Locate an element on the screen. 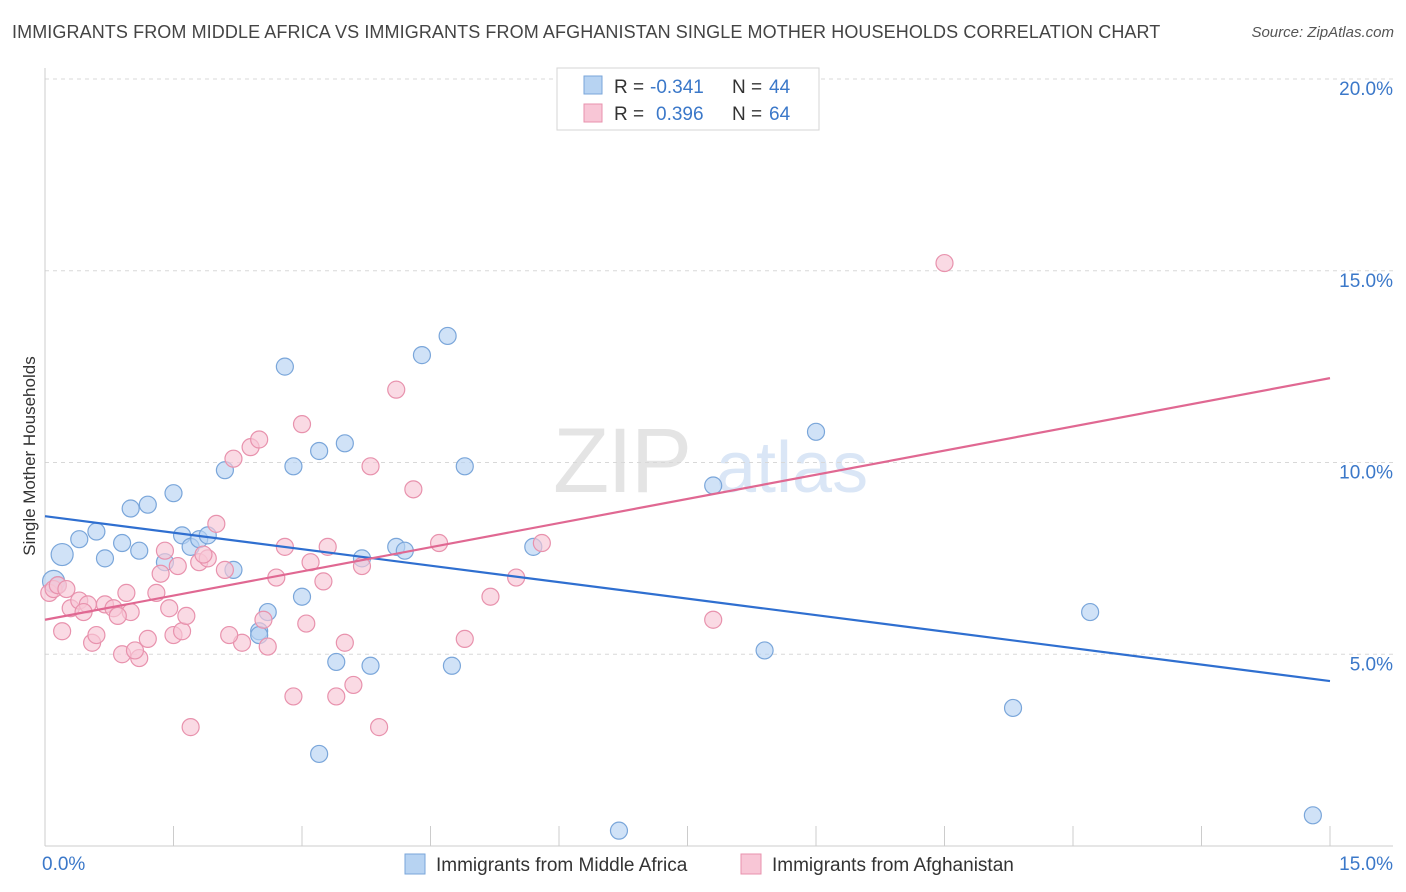 This screenshot has height=892, width=1406. series-legend-label-pink: Immigrants from Afghanistan is located at coordinates (893, 865).